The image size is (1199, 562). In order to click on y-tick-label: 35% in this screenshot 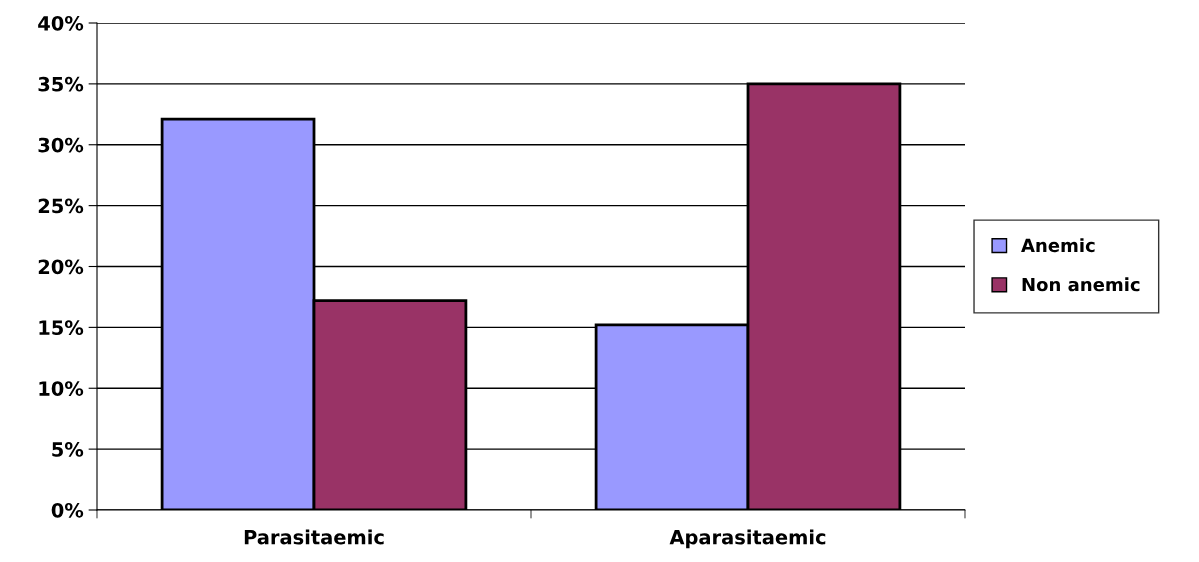, I will do `click(61, 84)`.